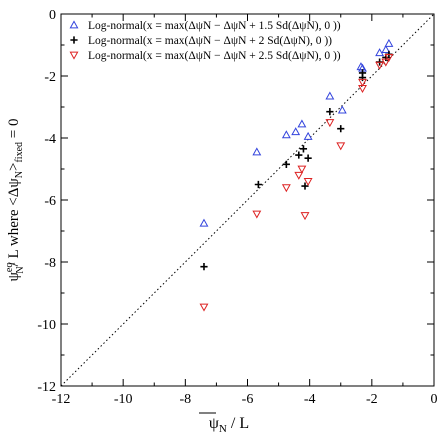 This screenshot has height=440, width=447. Describe the element at coordinates (9, 267) in the screenshot. I see `y-axis-label-eq: eq` at that location.